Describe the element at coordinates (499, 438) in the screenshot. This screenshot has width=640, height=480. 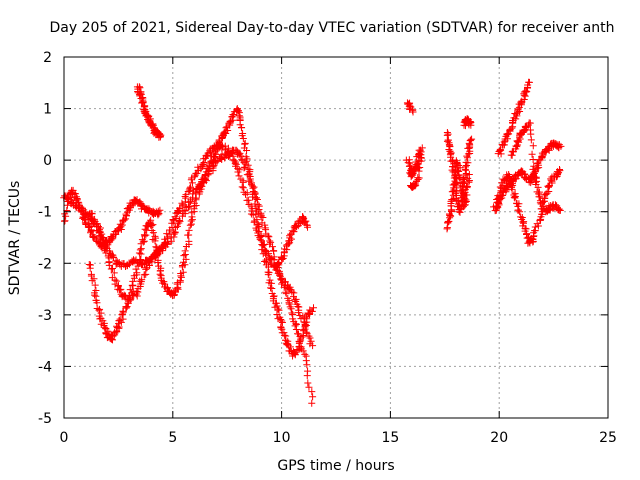
I see `x-tick-label: 20` at that location.